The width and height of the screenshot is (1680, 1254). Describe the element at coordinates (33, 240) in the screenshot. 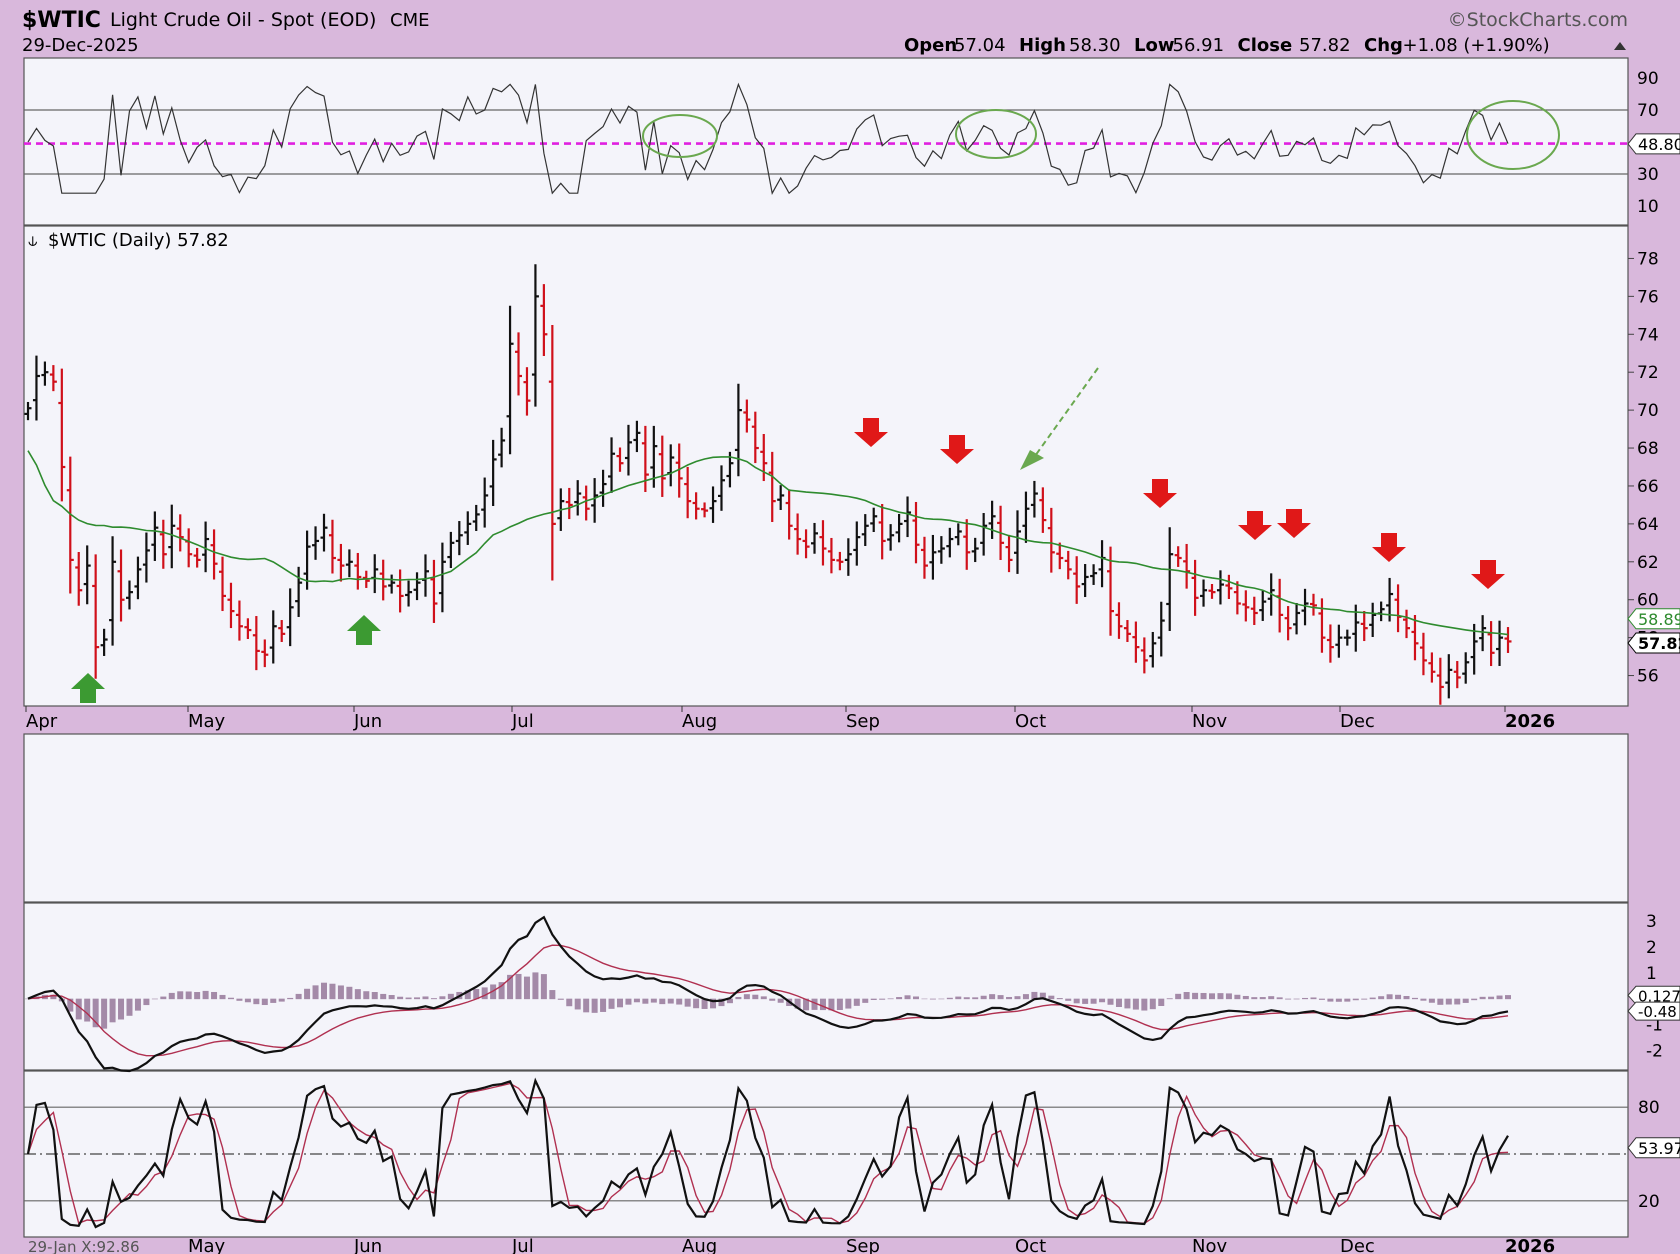

I see `bar-chart-icon: ⫝` at that location.